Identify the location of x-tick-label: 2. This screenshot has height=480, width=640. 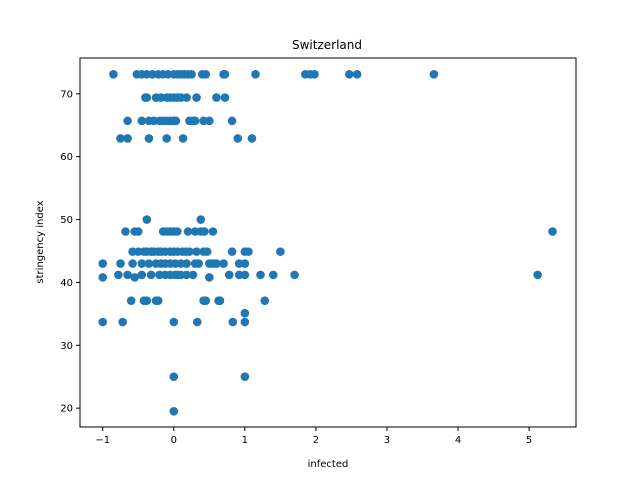
(316, 440).